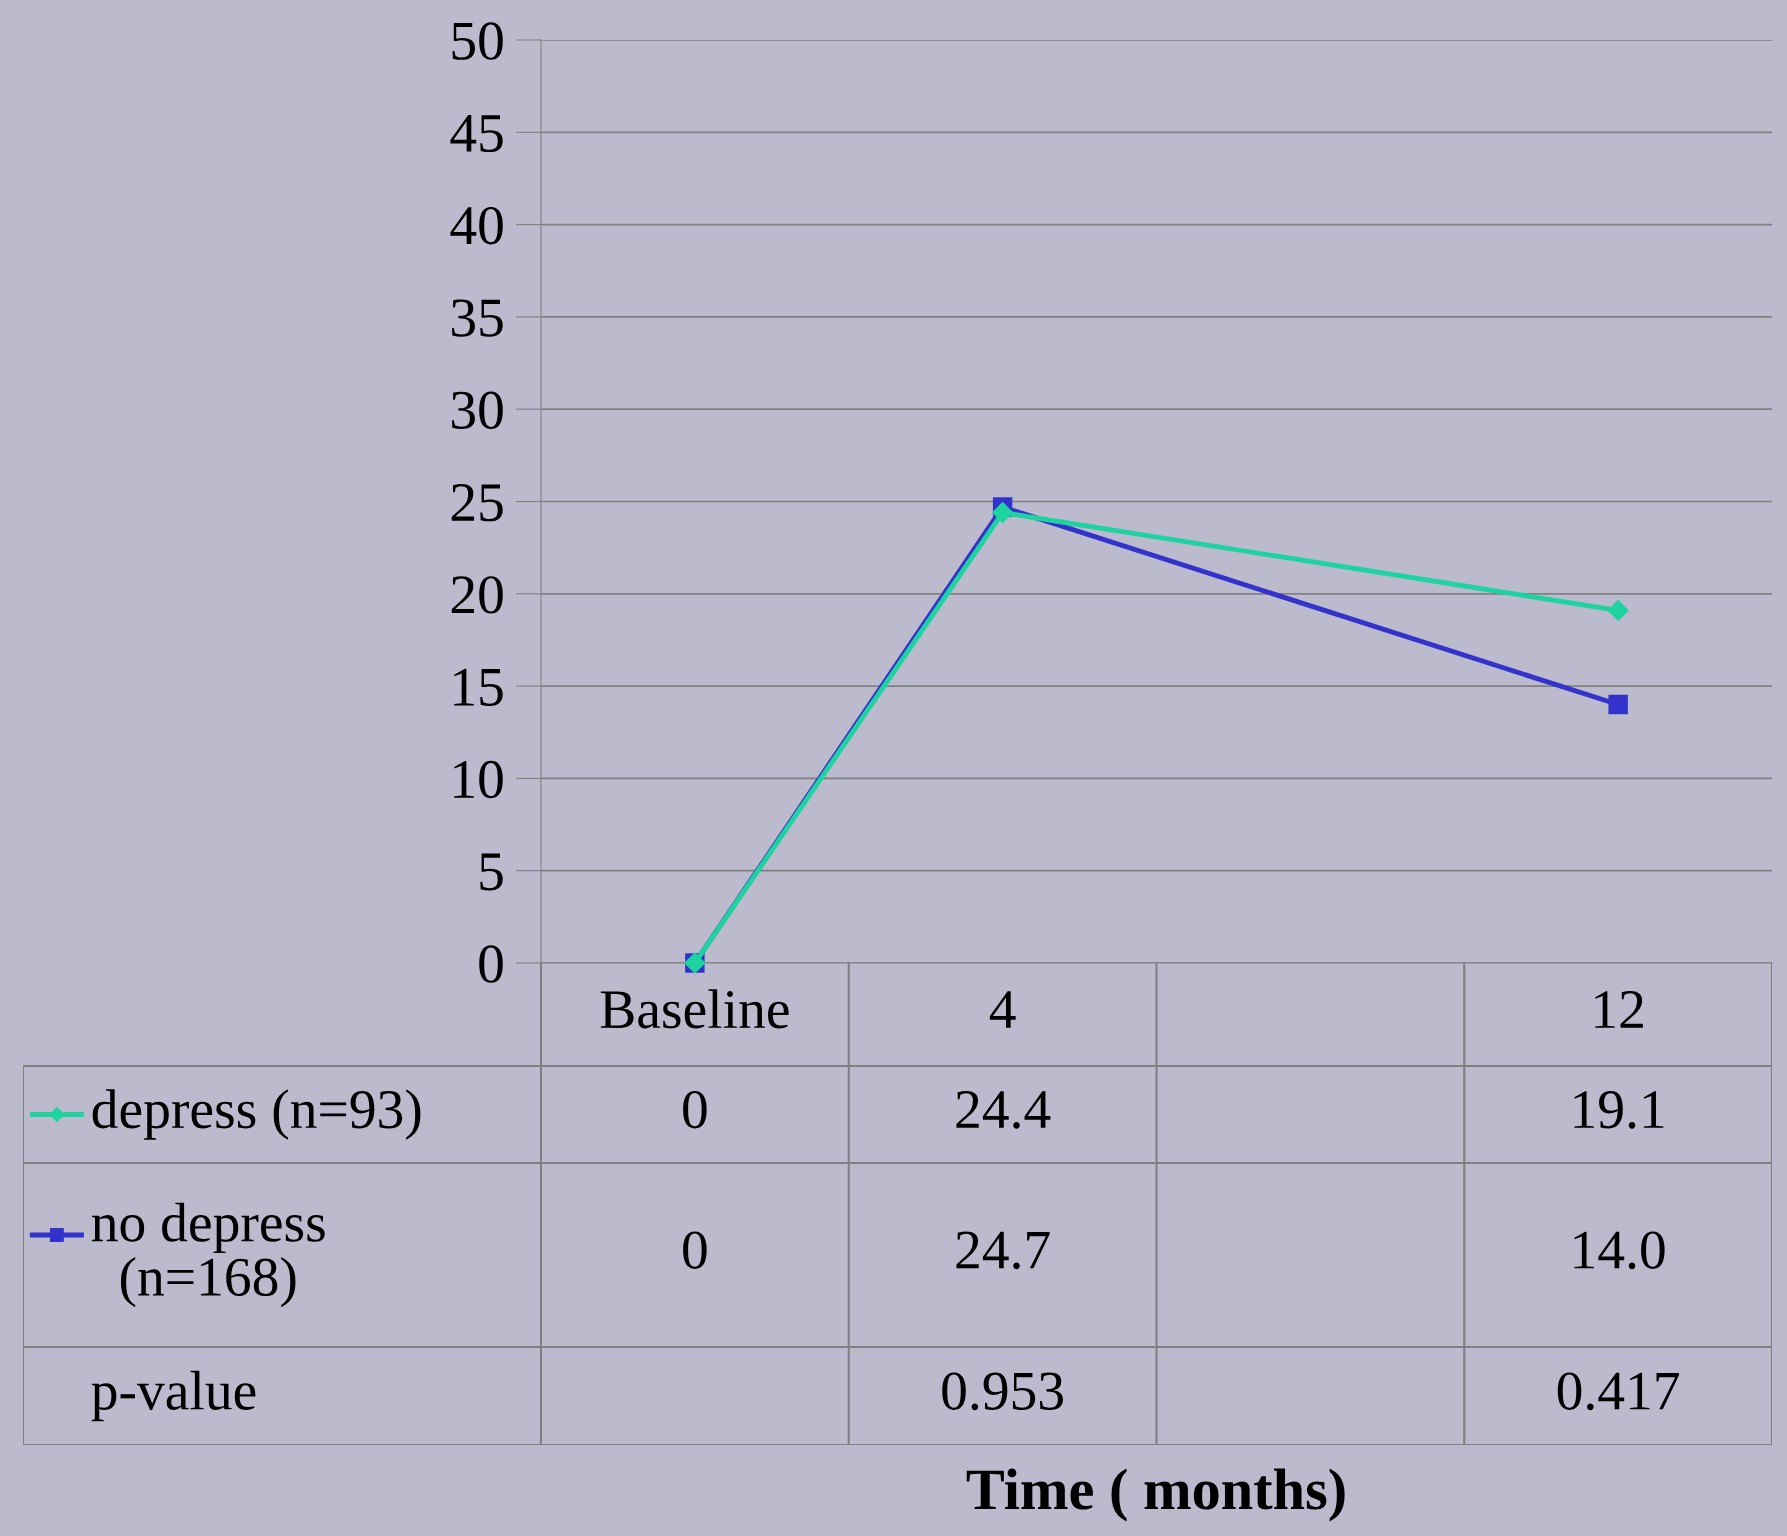 This screenshot has width=1787, height=1536. Describe the element at coordinates (1155, 1495) in the screenshot. I see `text: Time ( months)` at that location.